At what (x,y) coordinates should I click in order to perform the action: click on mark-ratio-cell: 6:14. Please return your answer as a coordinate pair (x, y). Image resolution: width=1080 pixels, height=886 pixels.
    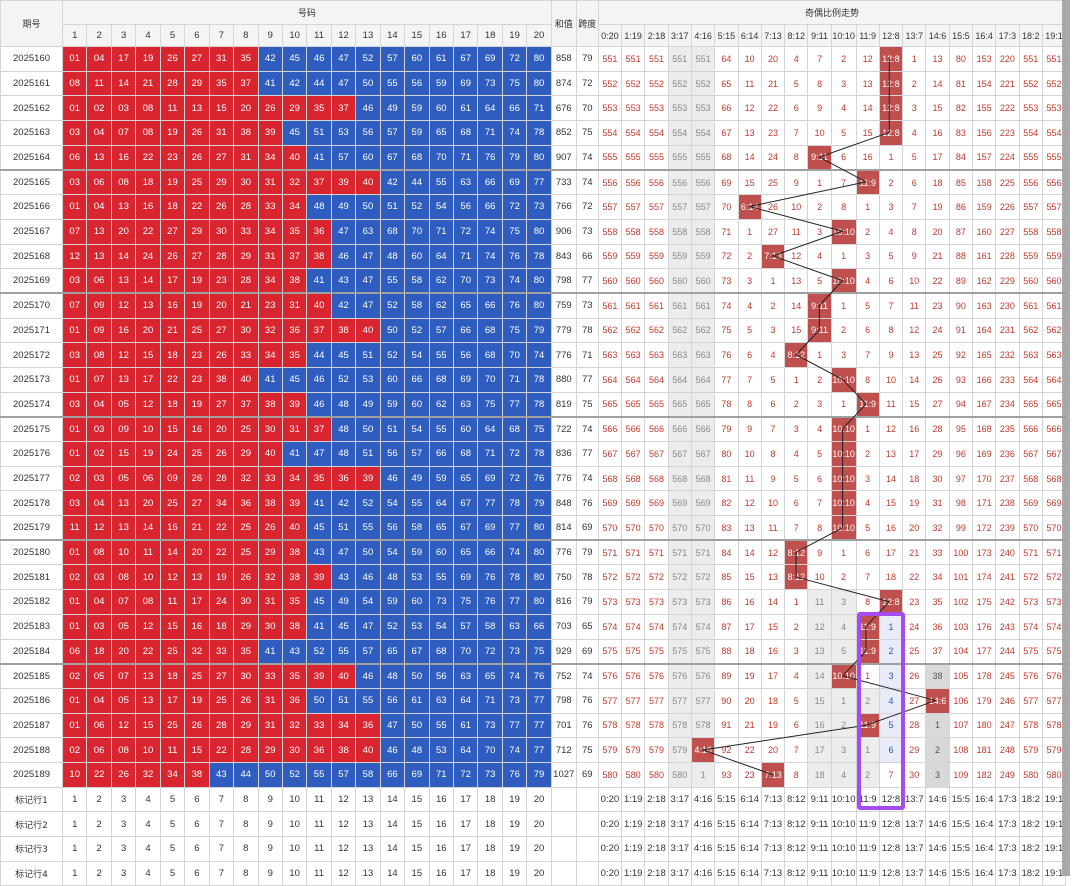
    Looking at the image, I should click on (749, 824).